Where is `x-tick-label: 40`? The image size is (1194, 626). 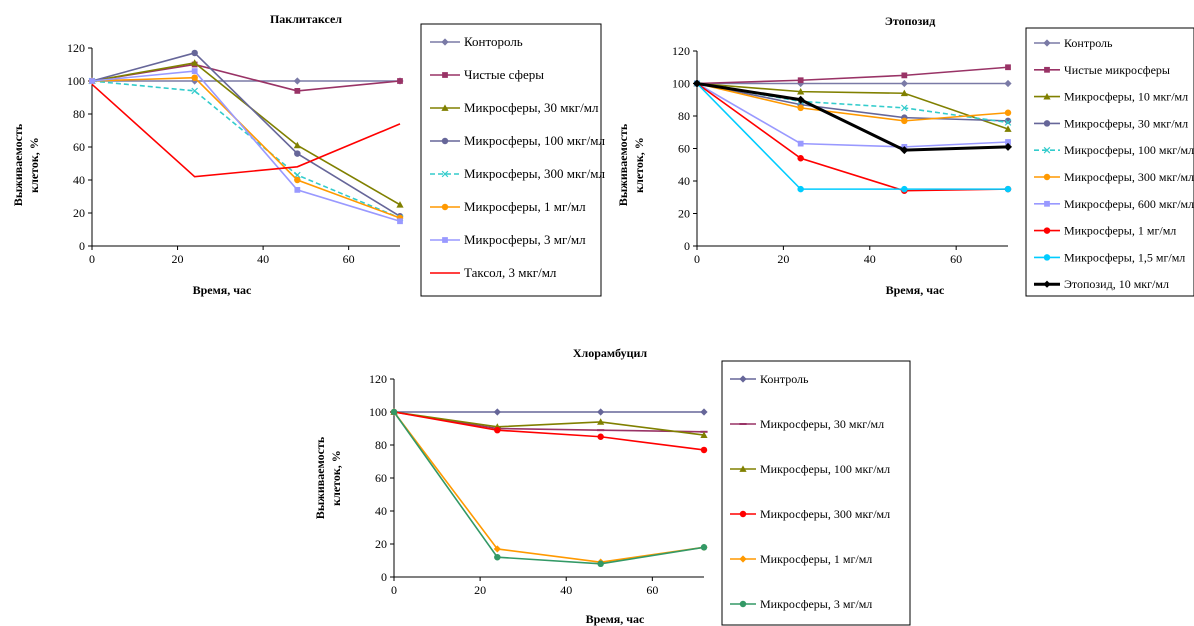 x-tick-label: 40 is located at coordinates (566, 590).